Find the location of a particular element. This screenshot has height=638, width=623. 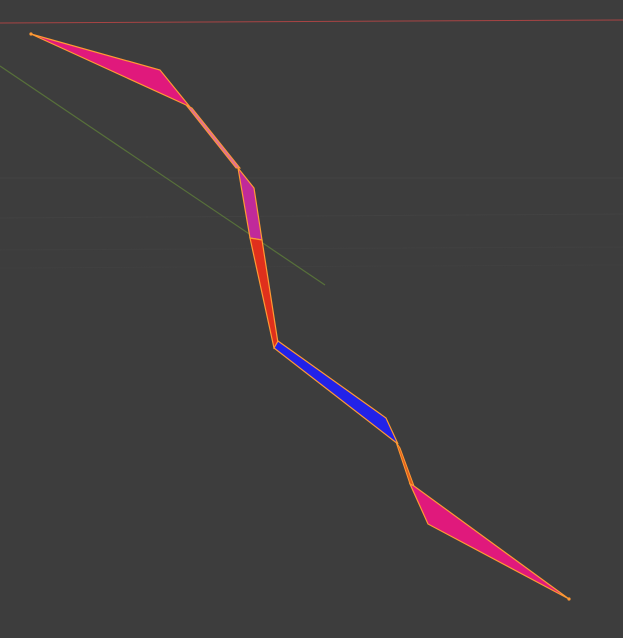

mesh-face-connector is located at coordinates (213, 136).